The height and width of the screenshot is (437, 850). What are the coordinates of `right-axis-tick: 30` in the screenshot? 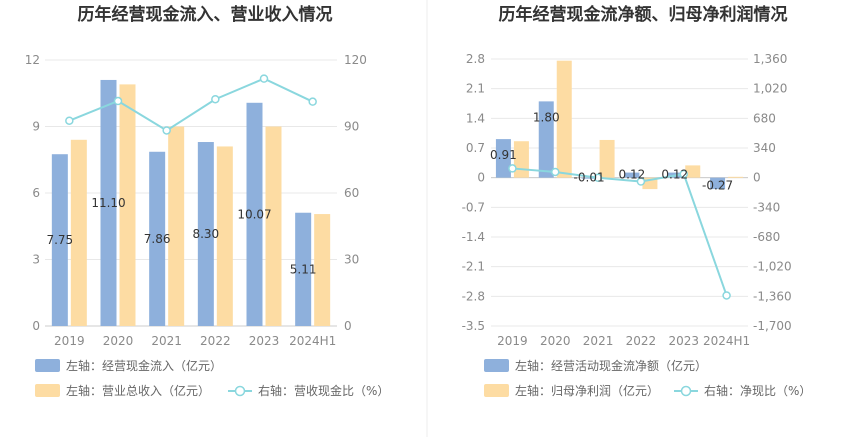 It's located at (351, 260).